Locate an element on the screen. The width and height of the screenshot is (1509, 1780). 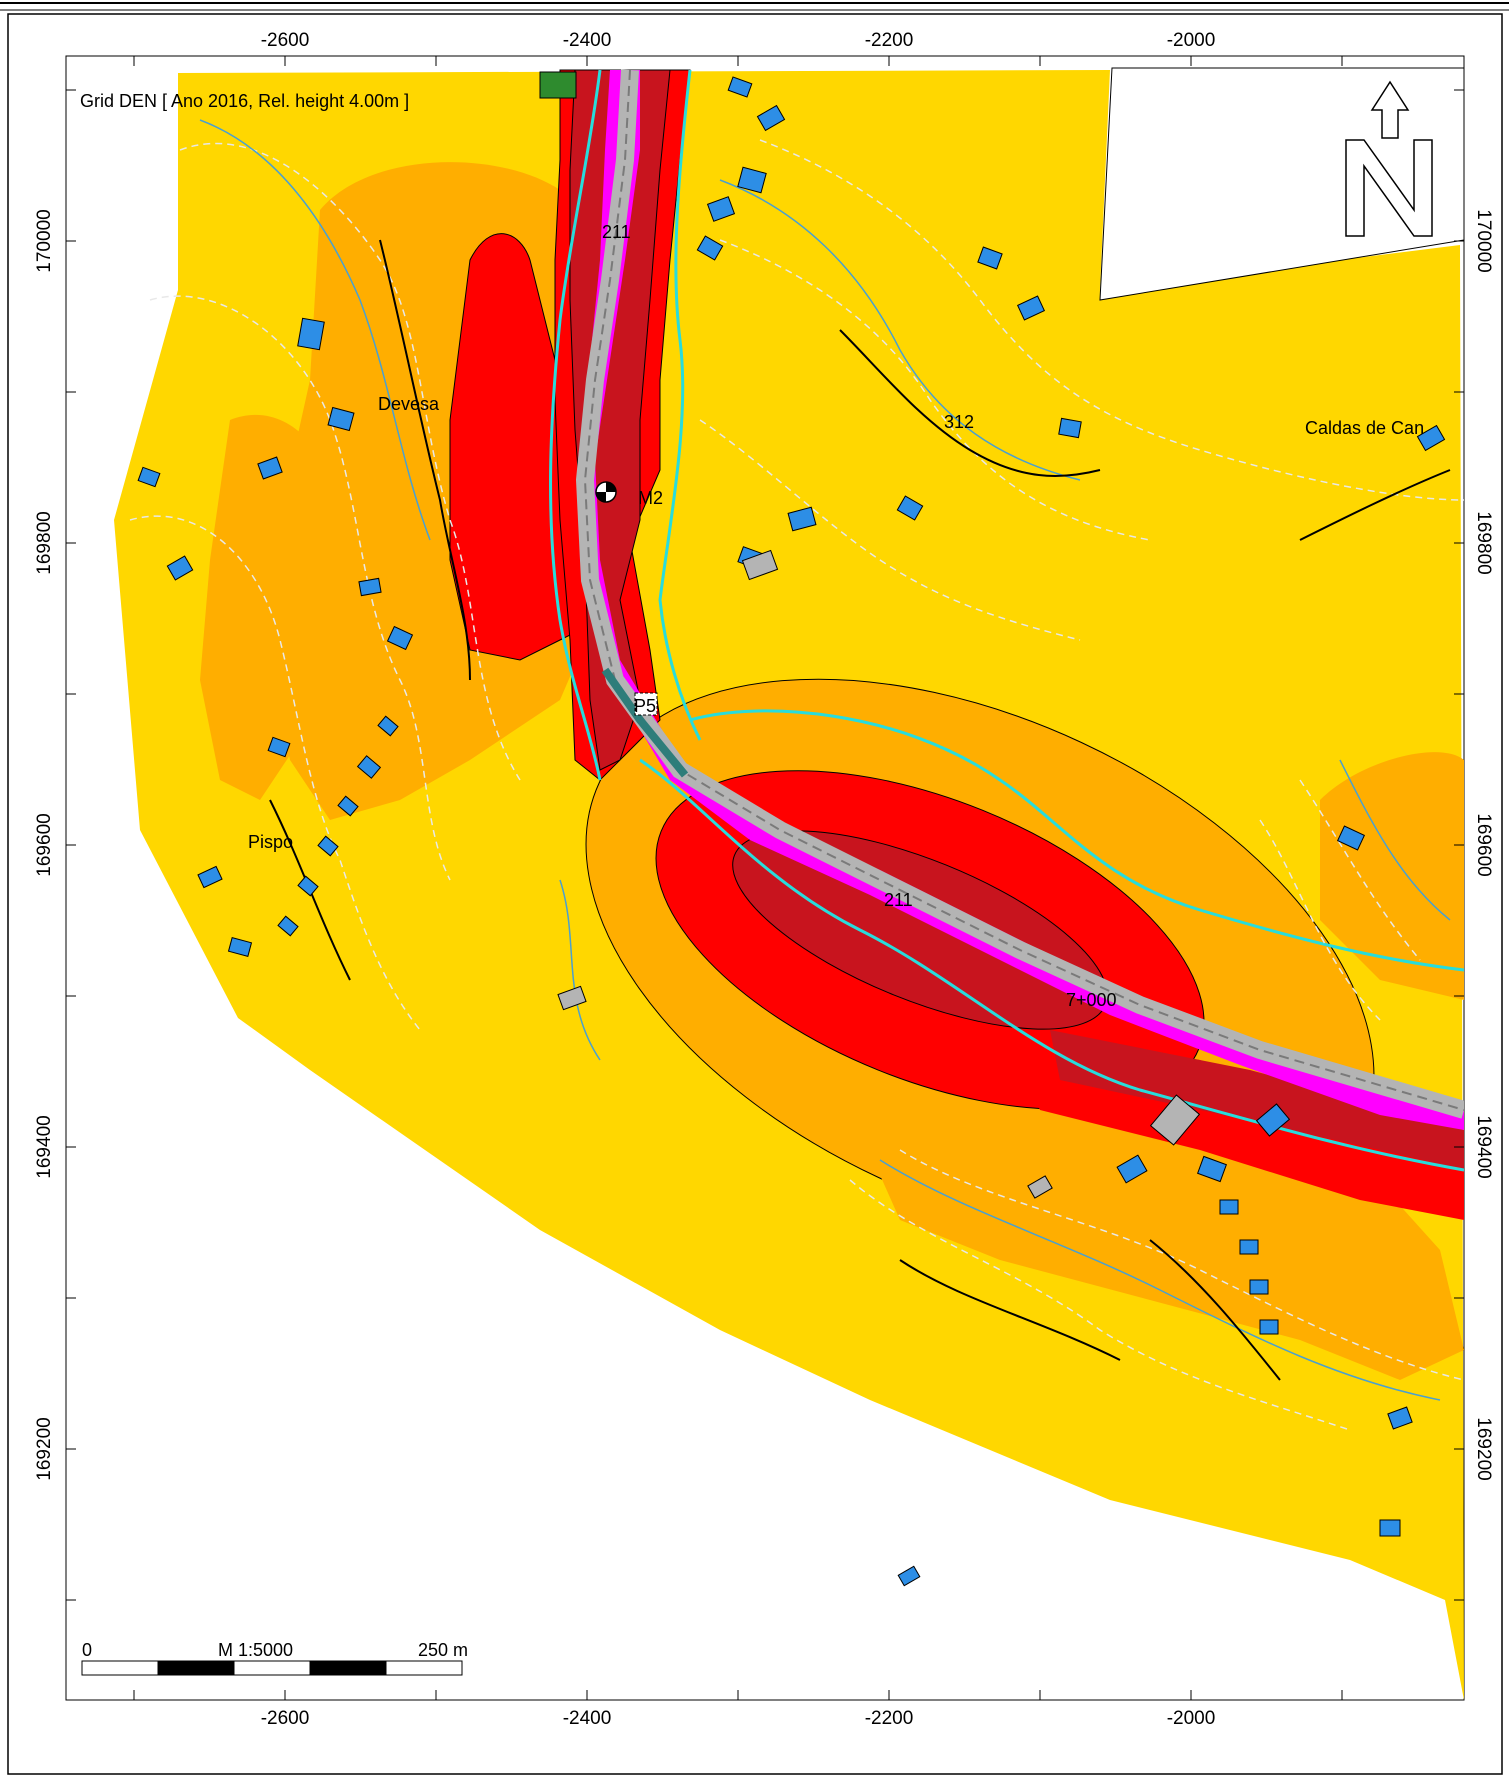
scale-bar-start: 0 is located at coordinates (87, 1650).